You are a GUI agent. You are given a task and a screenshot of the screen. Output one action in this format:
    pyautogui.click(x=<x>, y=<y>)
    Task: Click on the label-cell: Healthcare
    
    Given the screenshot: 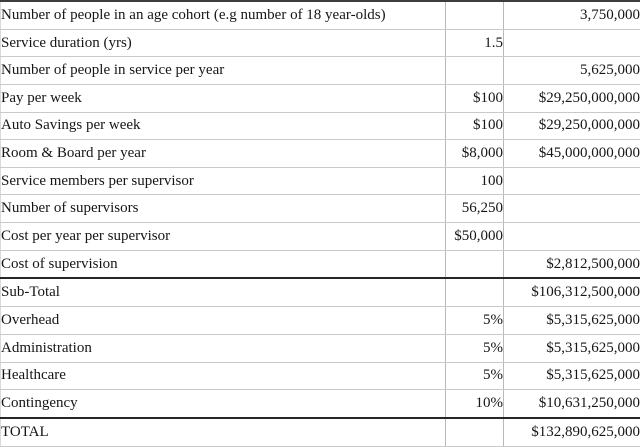 What is the action you would take?
    pyautogui.click(x=223, y=376)
    